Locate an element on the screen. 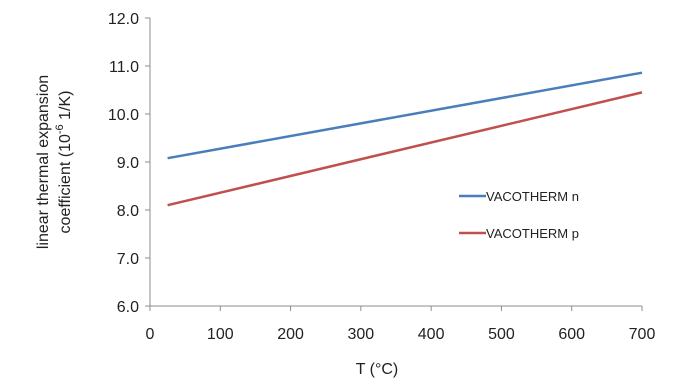  y-axis-title-line2-pre: coefficient (10 is located at coordinates (65, 183).